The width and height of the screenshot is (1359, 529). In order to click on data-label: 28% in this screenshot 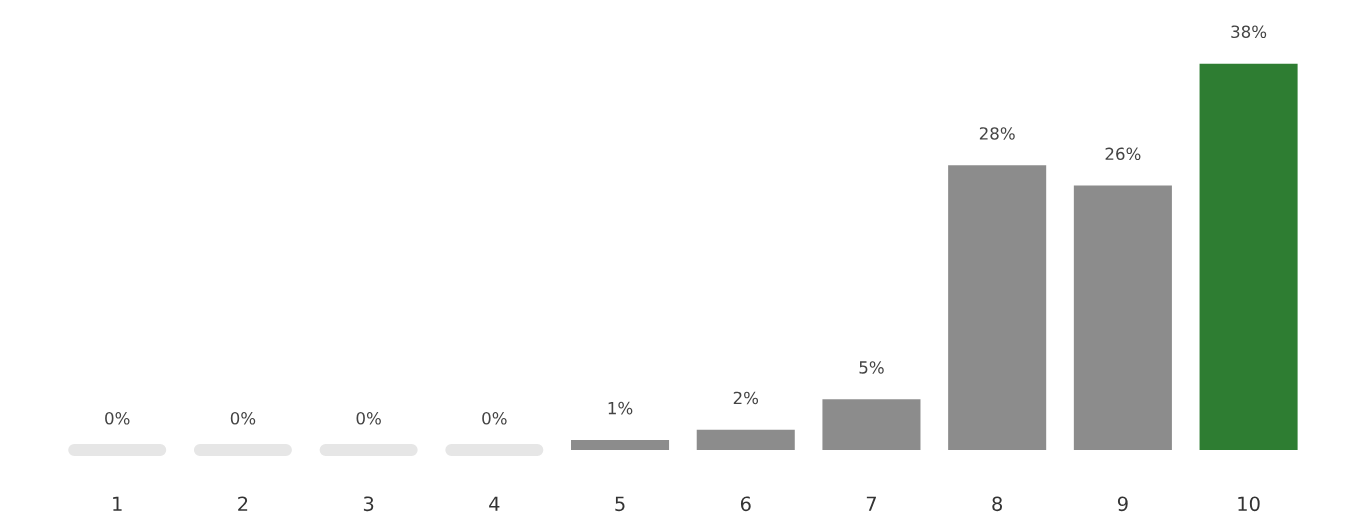, I will do `click(997, 133)`.